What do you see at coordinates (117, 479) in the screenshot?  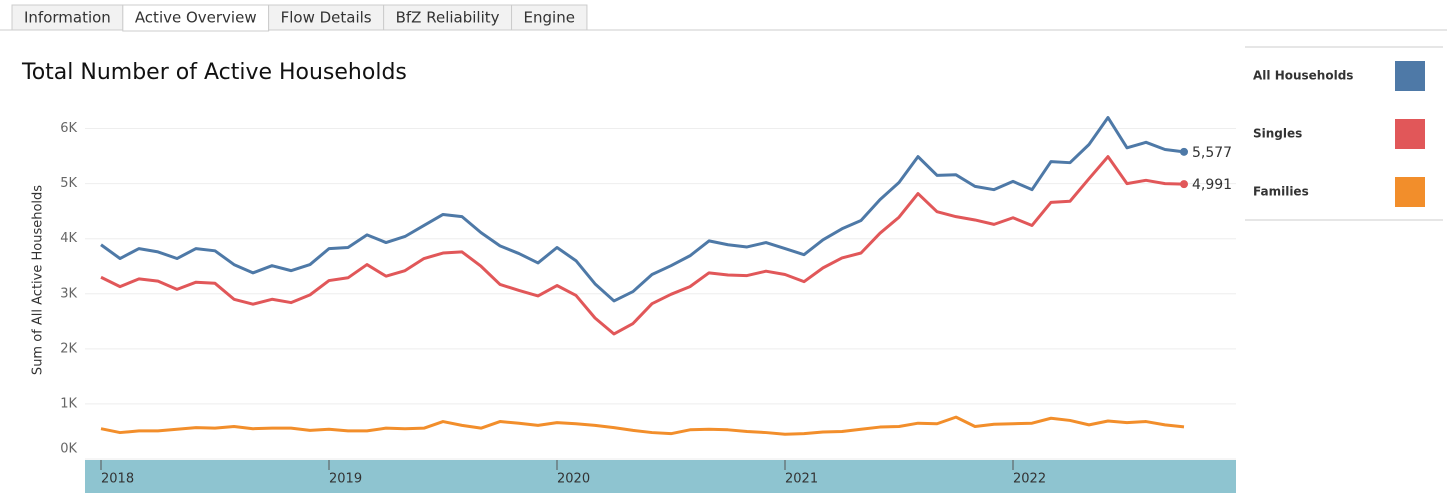 I see `x-tick-label: 2018` at bounding box center [117, 479].